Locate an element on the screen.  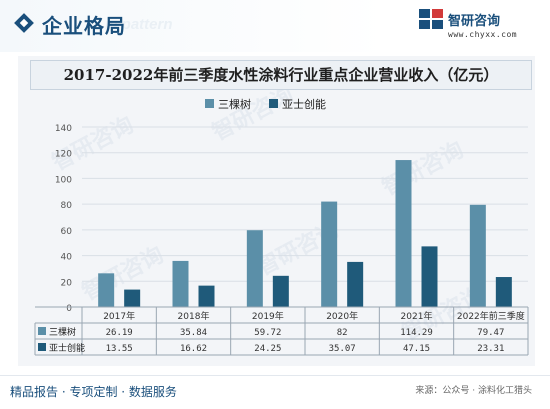
data-label-series-2: 13.55 is located at coordinates (119, 349).